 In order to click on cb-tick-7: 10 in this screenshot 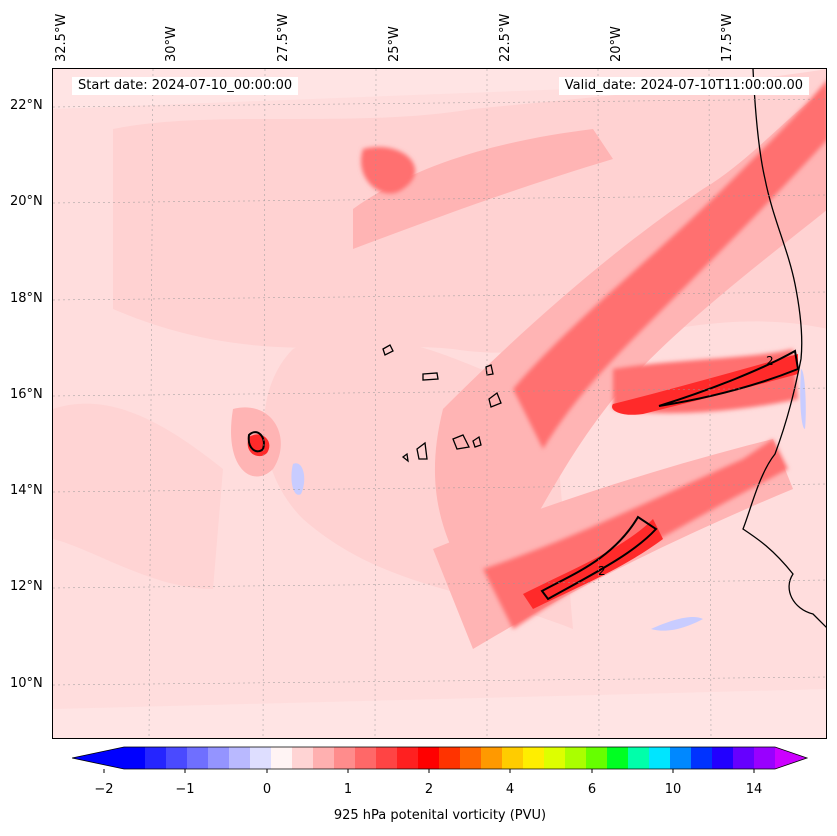, I will do `click(673, 789)`.